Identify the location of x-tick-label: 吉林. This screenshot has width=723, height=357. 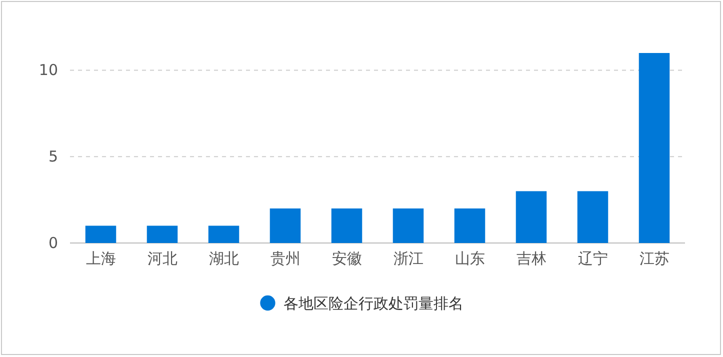
(531, 259).